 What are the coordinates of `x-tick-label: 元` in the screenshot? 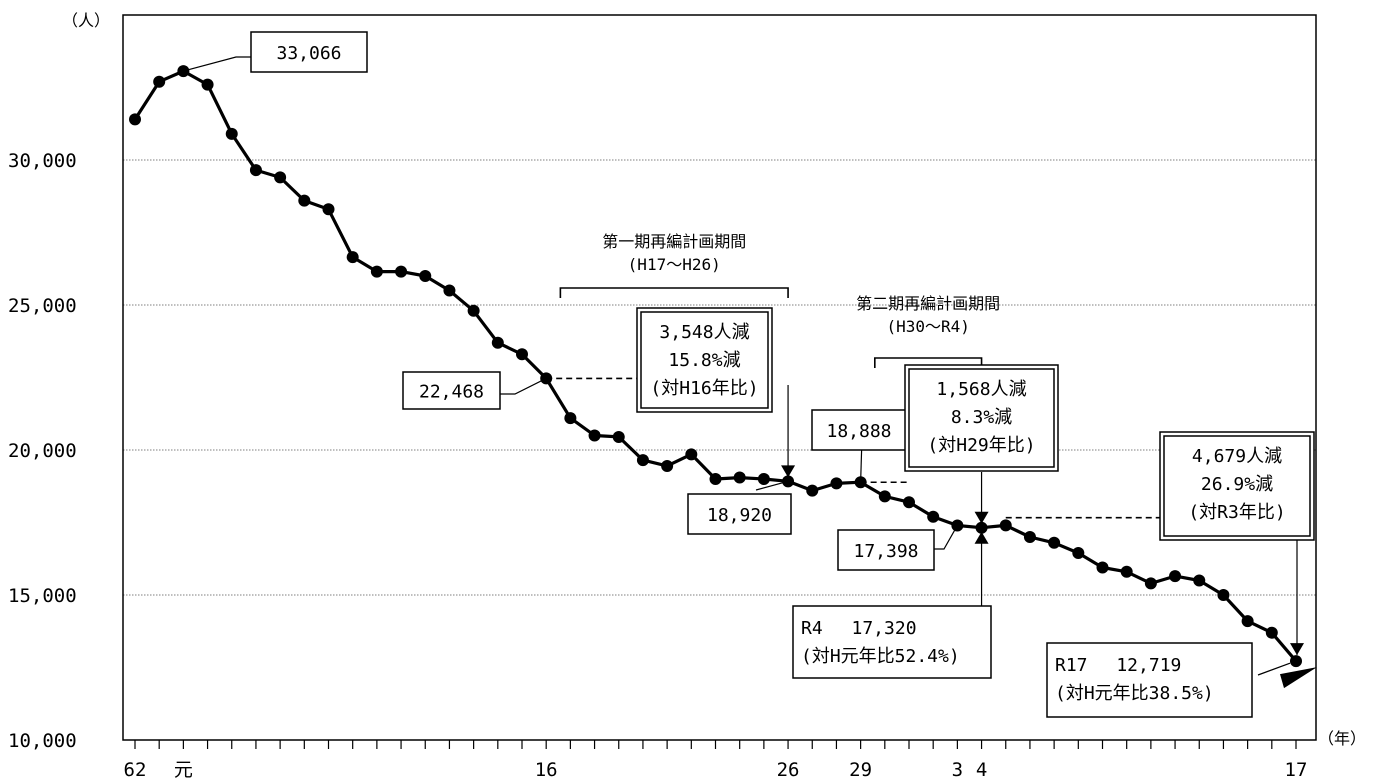 It's located at (183, 770).